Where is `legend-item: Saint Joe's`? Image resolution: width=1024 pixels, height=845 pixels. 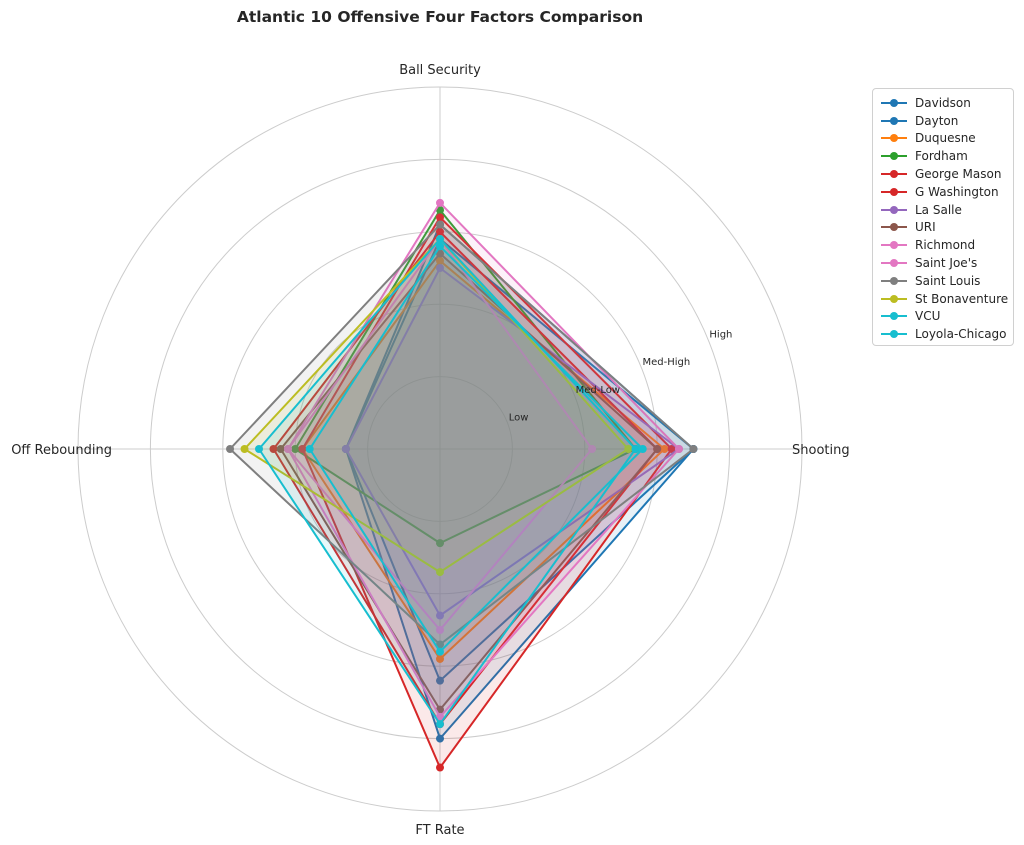
legend-item: Saint Joe's is located at coordinates (947, 263).